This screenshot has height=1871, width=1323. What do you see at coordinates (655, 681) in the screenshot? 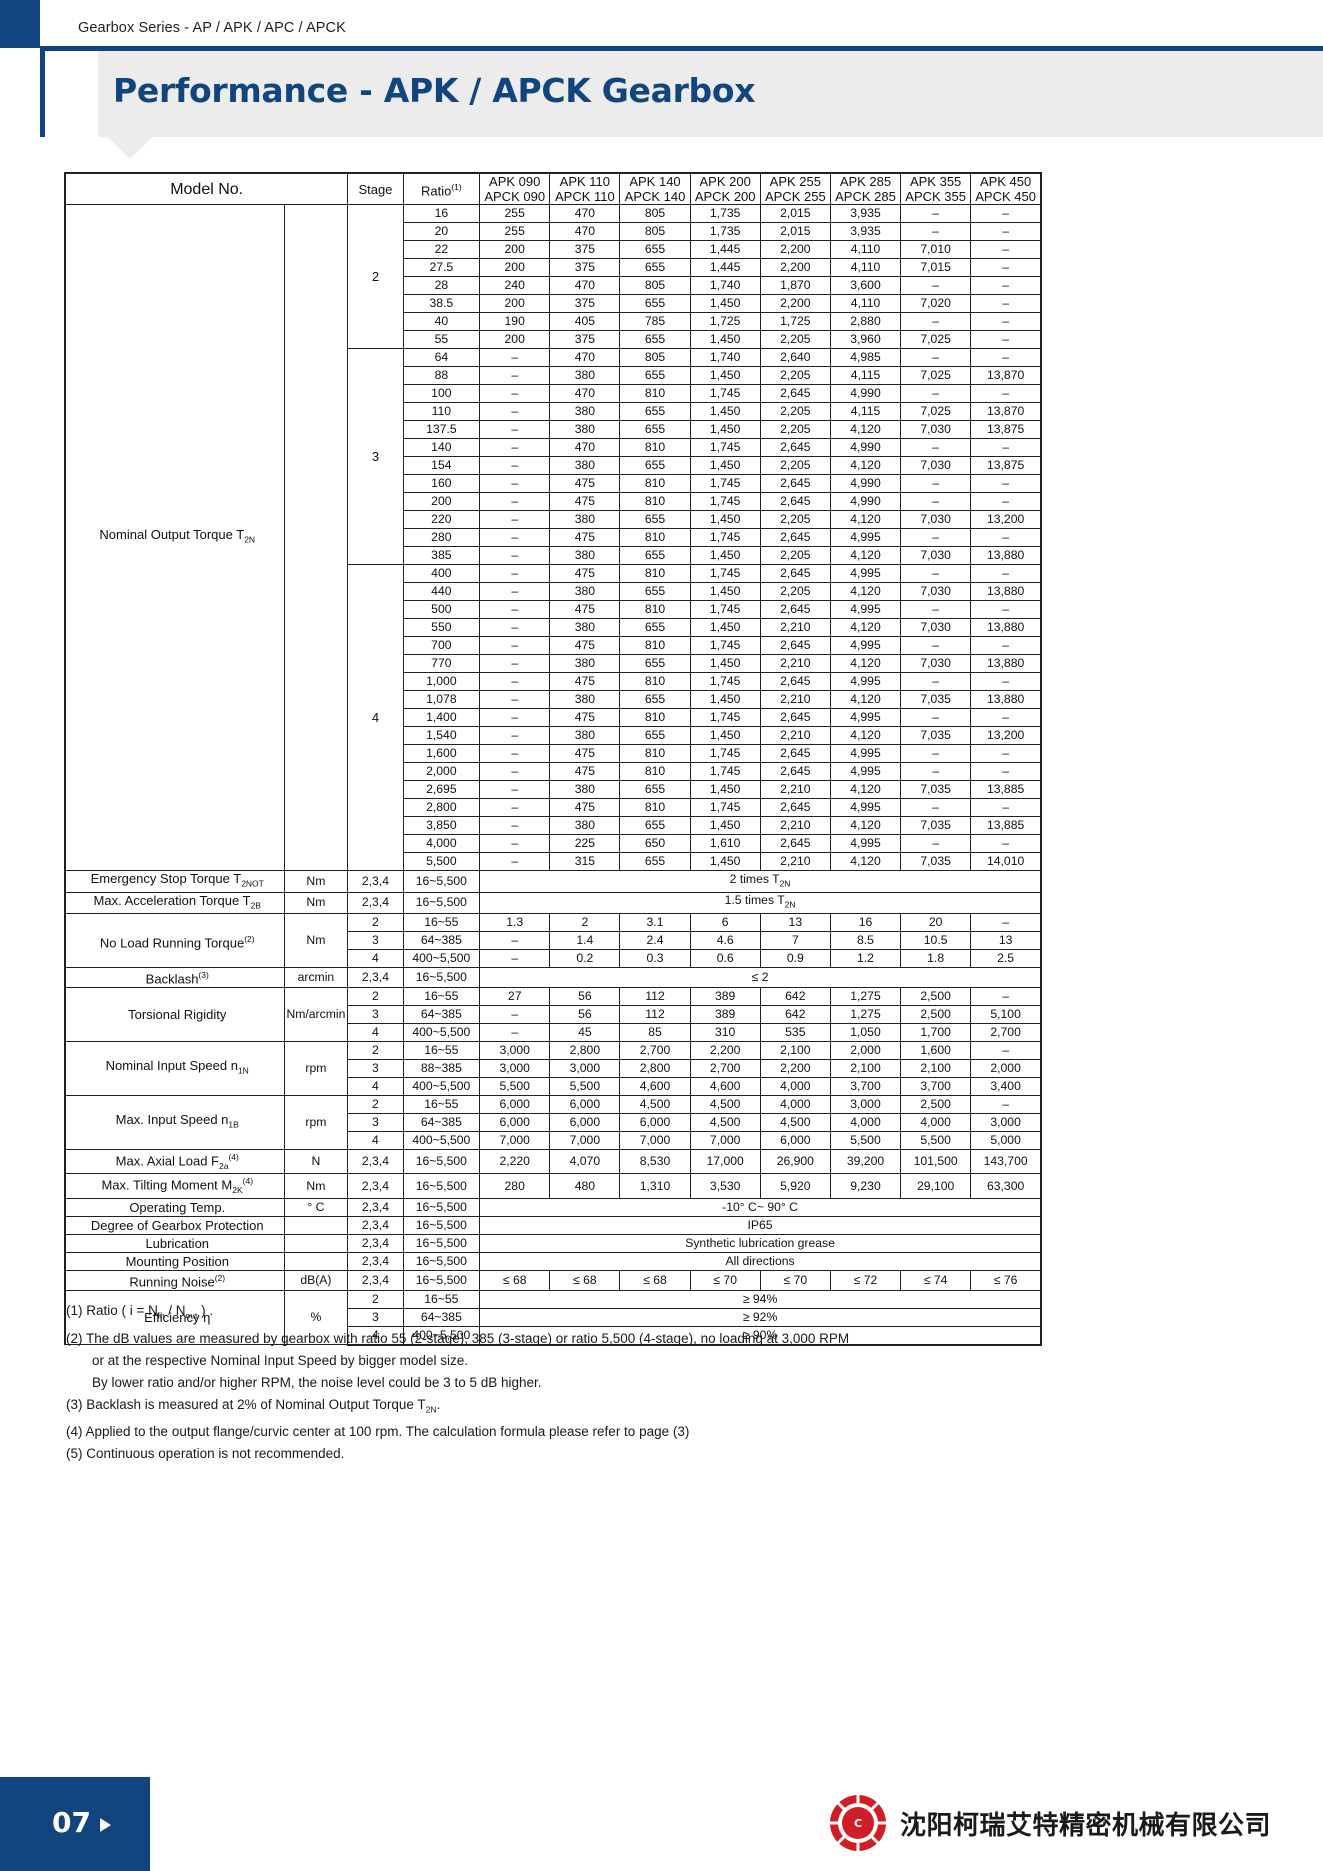
I see `torque-value-cell: 810` at bounding box center [655, 681].